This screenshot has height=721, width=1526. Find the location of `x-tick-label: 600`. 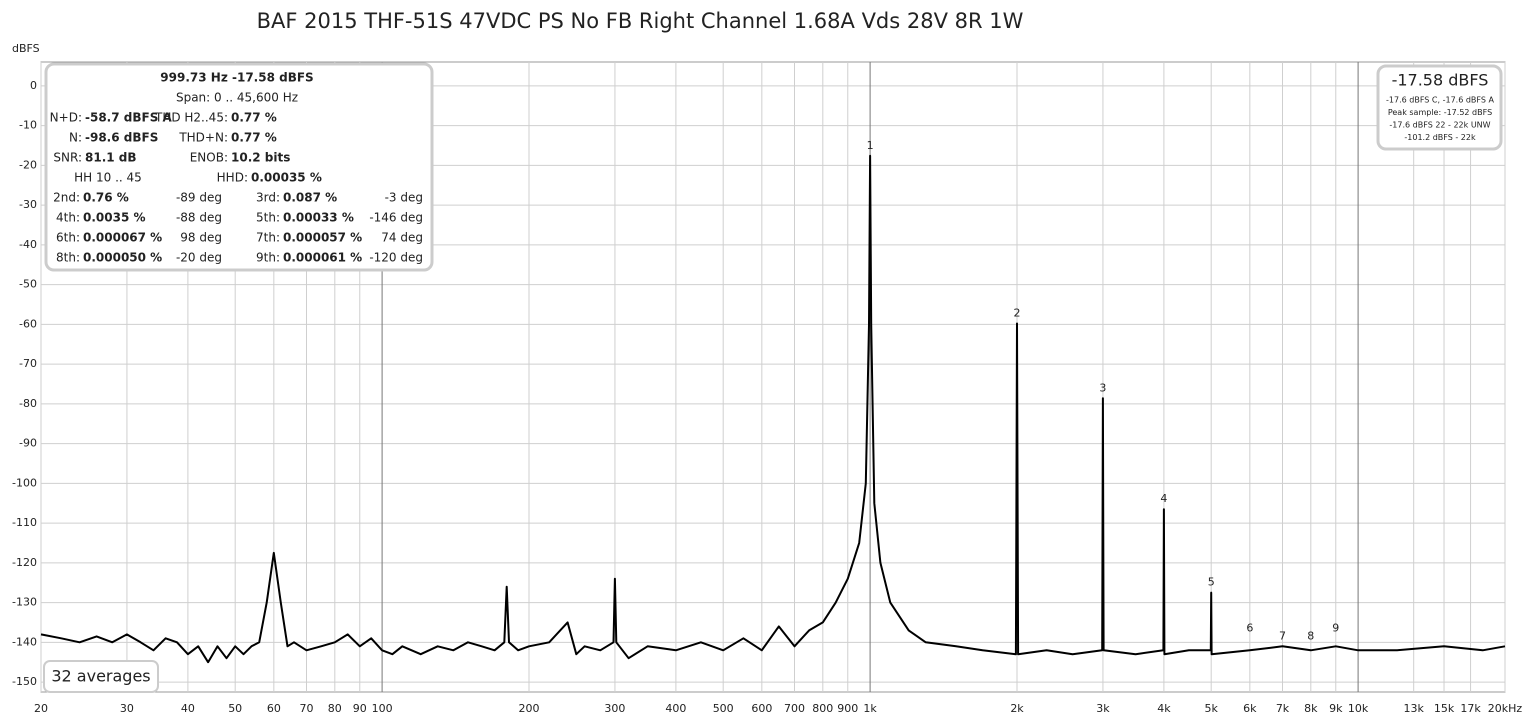

x-tick-label: 600 is located at coordinates (761, 708).